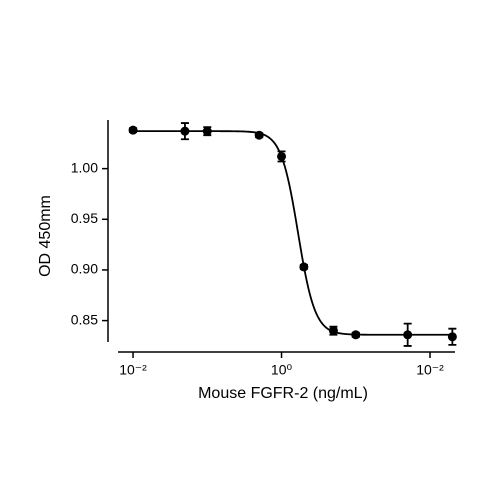  Describe the element at coordinates (45, 236) in the screenshot. I see `y-axis-title: OD 450mm` at that location.